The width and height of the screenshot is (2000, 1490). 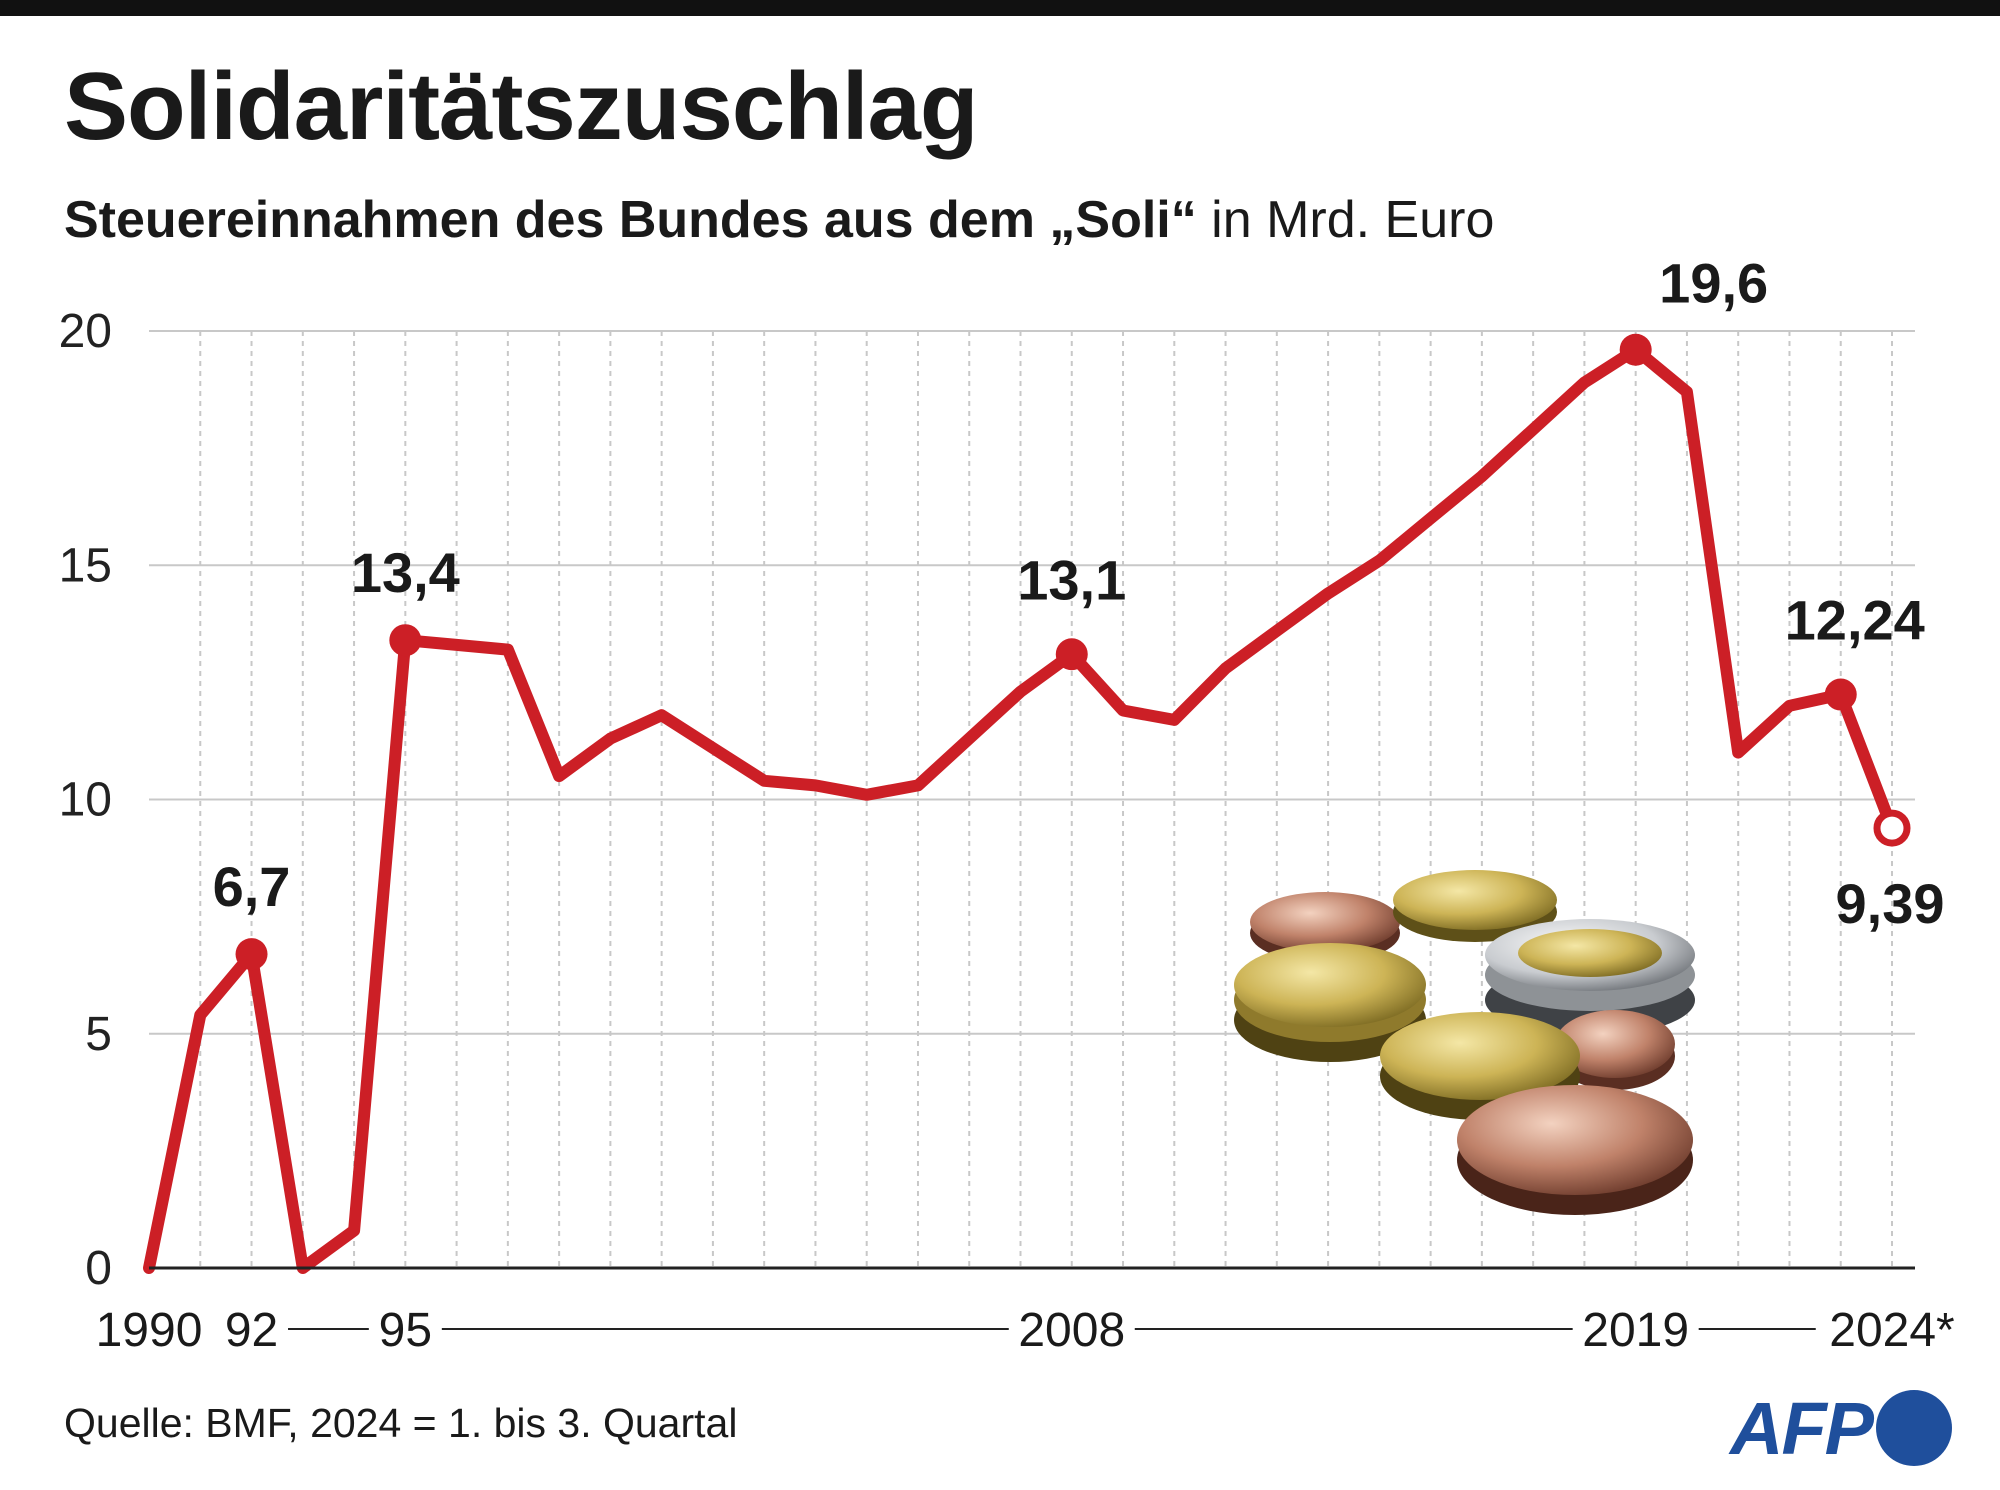 I want to click on data-label: 13,1, so click(x=1071, y=579).